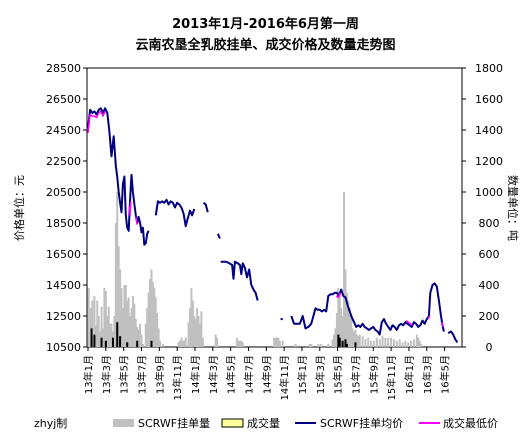 Image resolution: width=531 pixels, height=447 pixels. I want to click on x-tick-label: 15年11月, so click(391, 377).